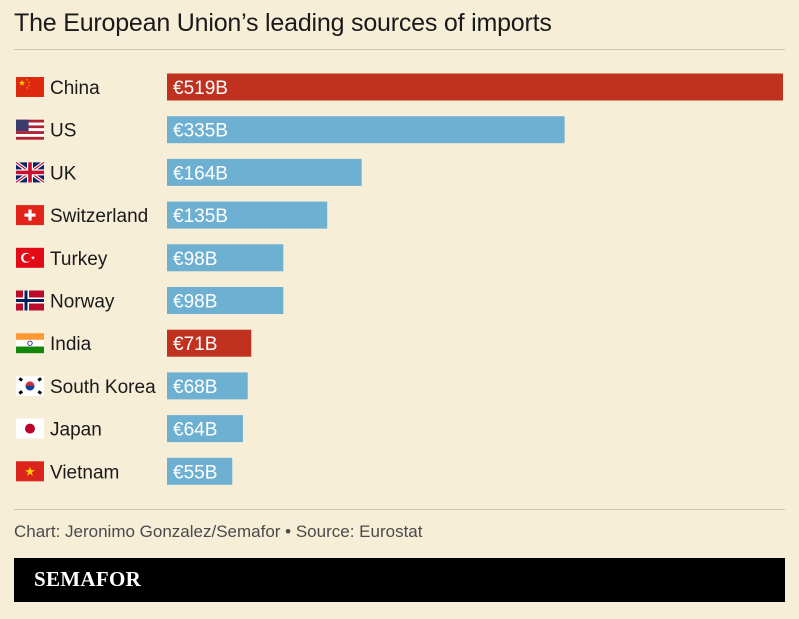 The image size is (799, 619). What do you see at coordinates (195, 472) in the screenshot?
I see `value-label: €55B` at bounding box center [195, 472].